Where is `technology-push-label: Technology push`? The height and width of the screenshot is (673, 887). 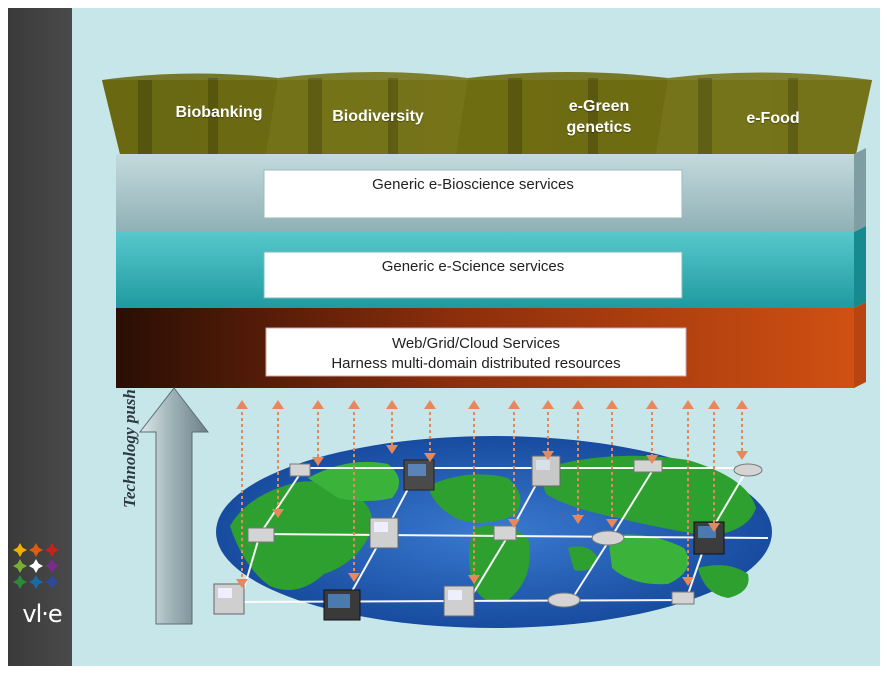
technology-push-label: Technology push is located at coordinates (129, 448).